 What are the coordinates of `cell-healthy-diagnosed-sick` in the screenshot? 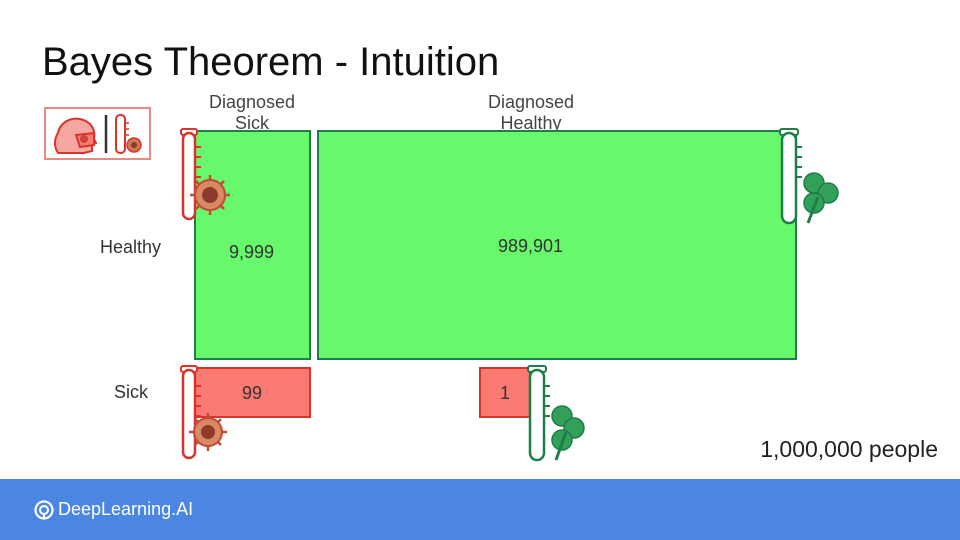 It's located at (252, 245).